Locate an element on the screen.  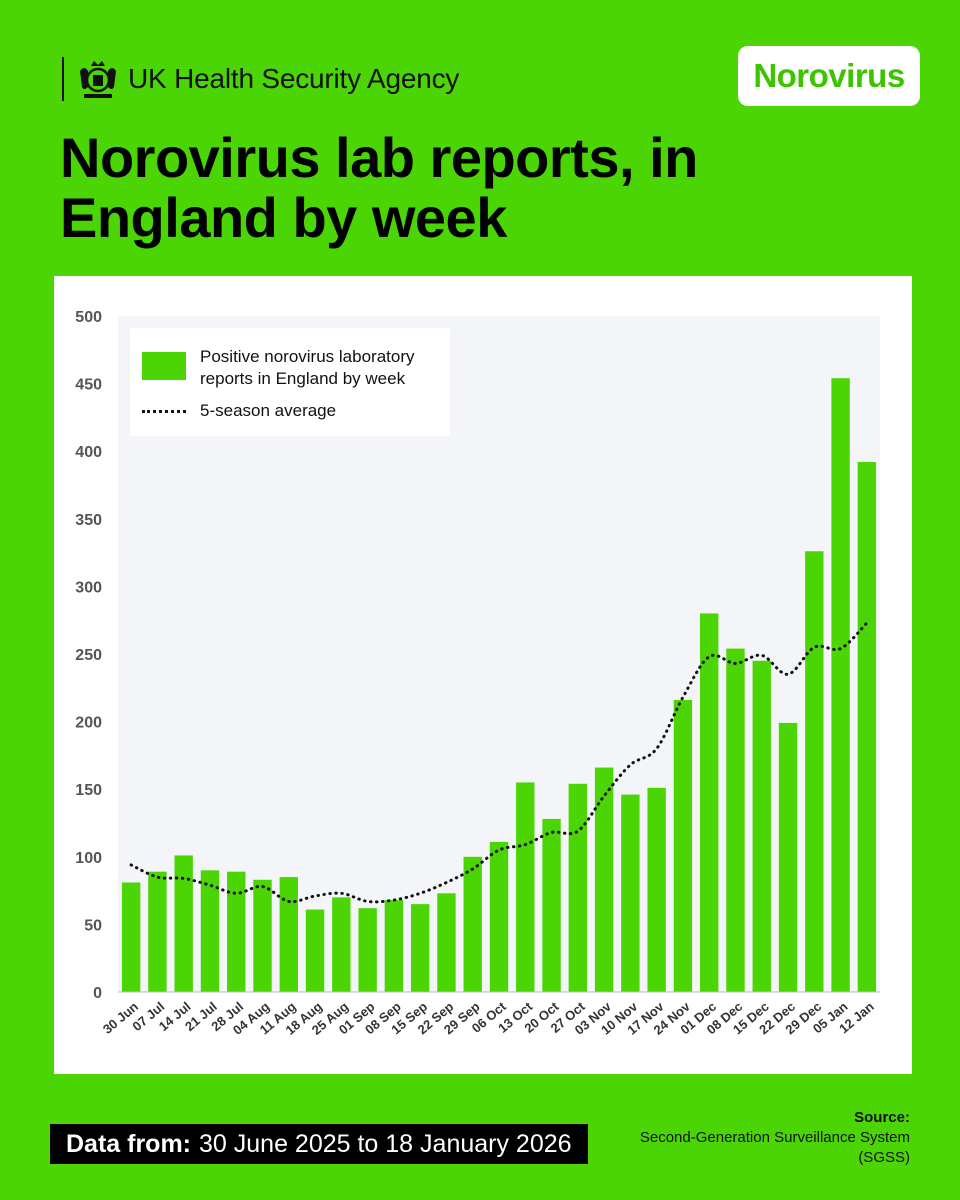
agency-header: UK Health Security Agency is located at coordinates (260, 79).